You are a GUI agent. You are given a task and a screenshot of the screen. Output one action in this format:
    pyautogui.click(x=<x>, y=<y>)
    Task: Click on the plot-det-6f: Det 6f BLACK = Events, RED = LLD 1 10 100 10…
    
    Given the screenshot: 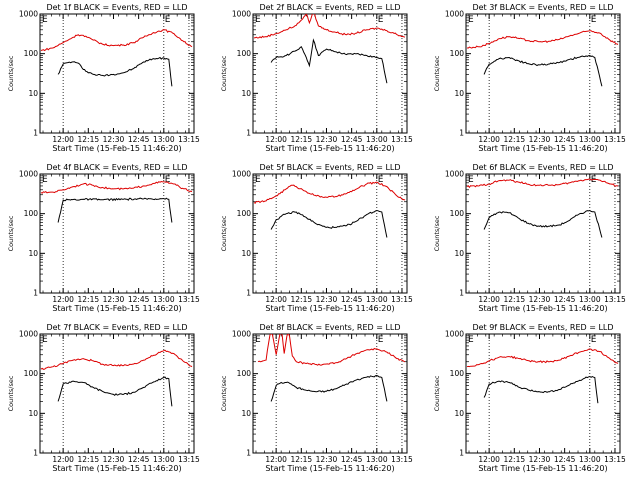 What is the action you would take?
    pyautogui.click(x=529, y=238)
    